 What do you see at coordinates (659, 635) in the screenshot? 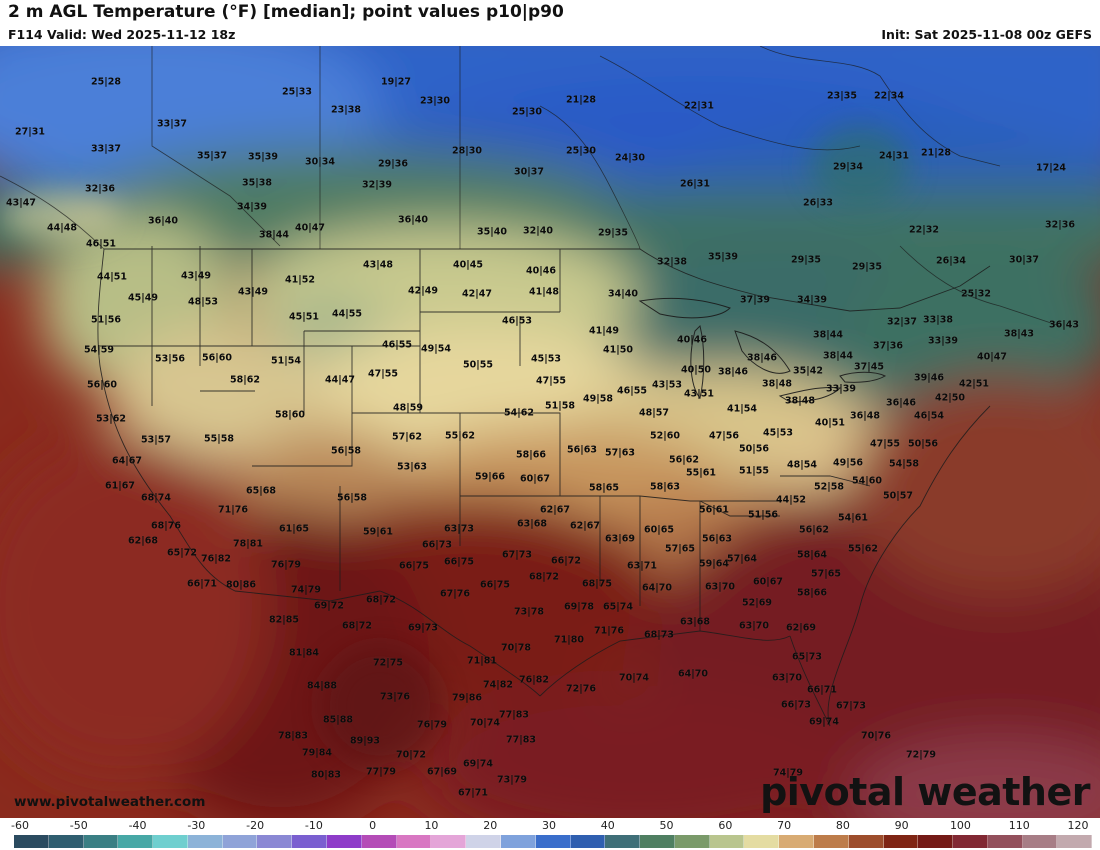
I see `point-value-label: 68|73` at bounding box center [659, 635].